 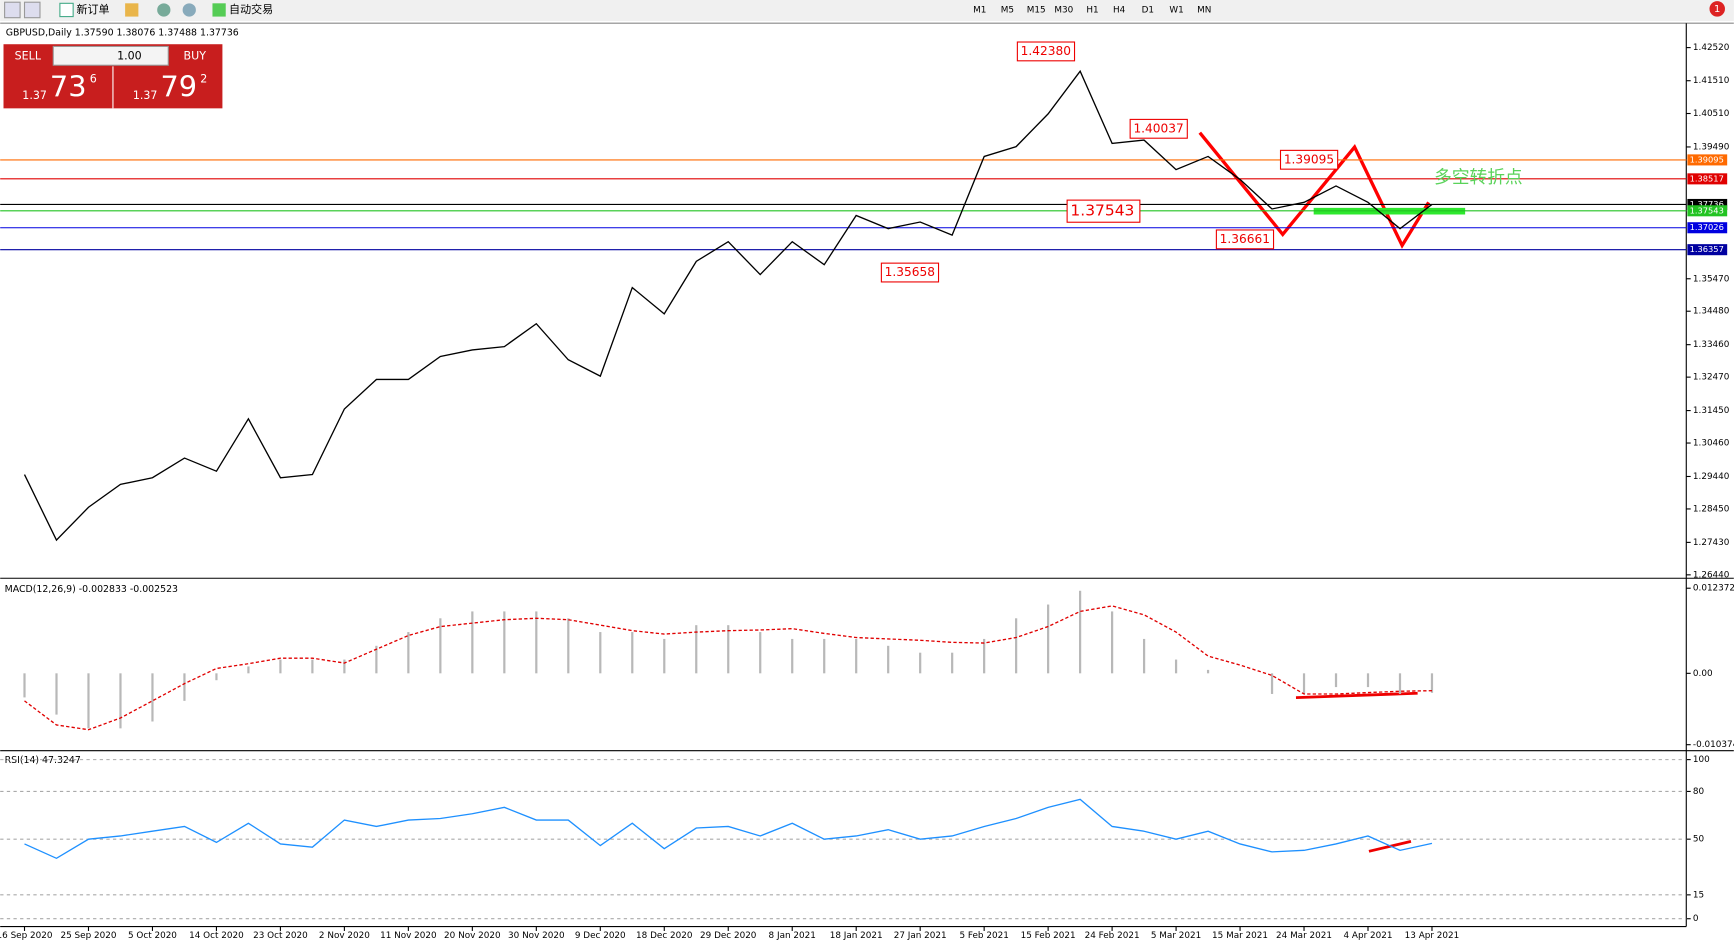 I want to click on annotation: 1.36661, so click(x=1245, y=239).